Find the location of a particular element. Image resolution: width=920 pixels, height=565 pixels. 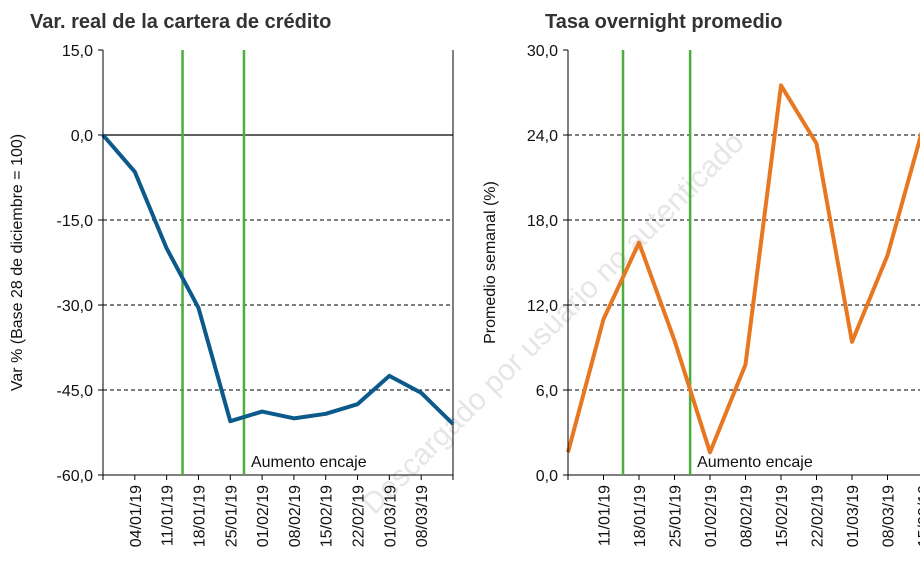

x-tick-label: 04/01/19 is located at coordinates (136, 516).